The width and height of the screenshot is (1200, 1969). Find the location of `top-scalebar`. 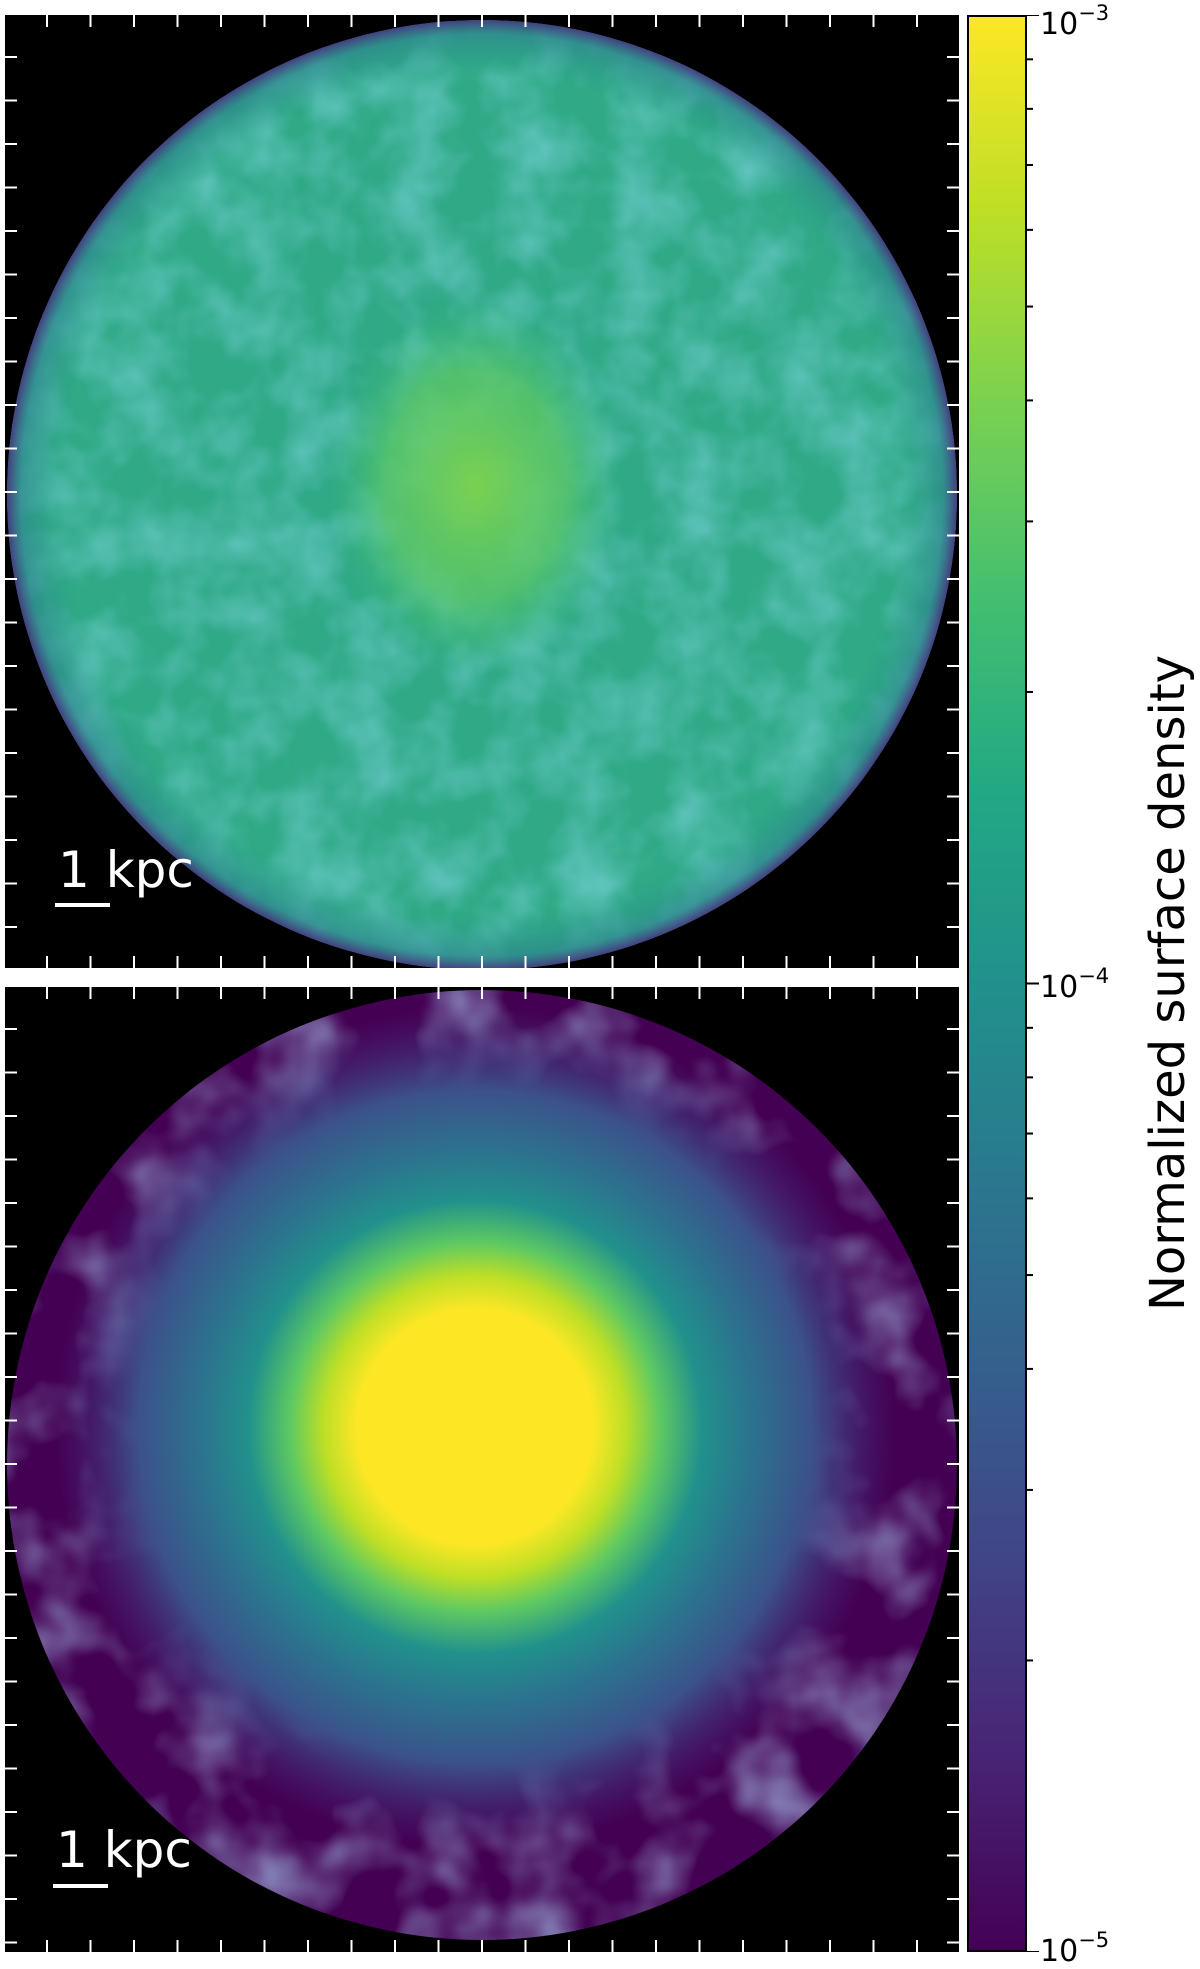

top-scalebar is located at coordinates (82, 905).